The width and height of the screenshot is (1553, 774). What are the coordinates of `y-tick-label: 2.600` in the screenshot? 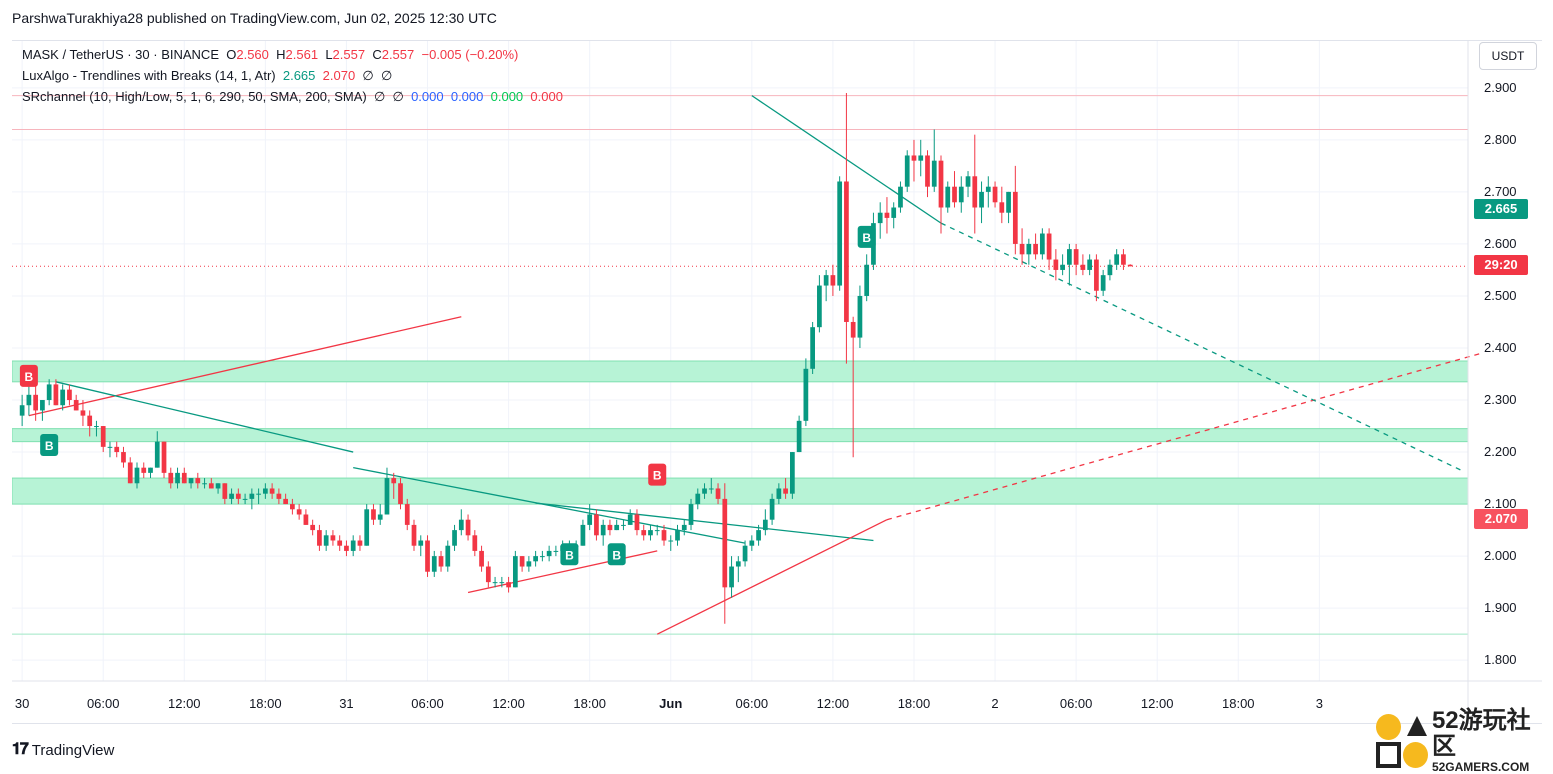 It's located at (1500, 243).